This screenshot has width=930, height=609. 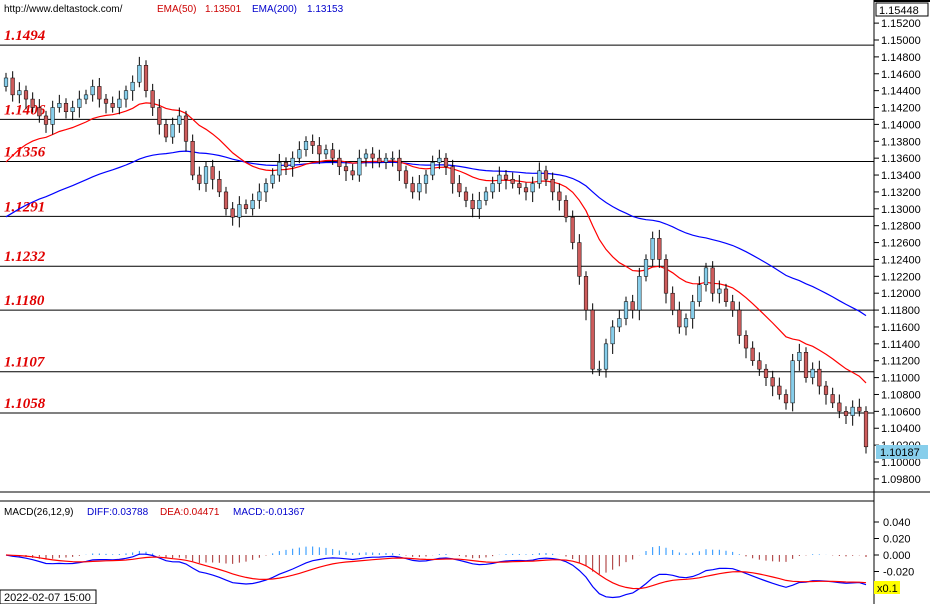 I want to click on price-tick-label: 1.15000, so click(x=901, y=41).